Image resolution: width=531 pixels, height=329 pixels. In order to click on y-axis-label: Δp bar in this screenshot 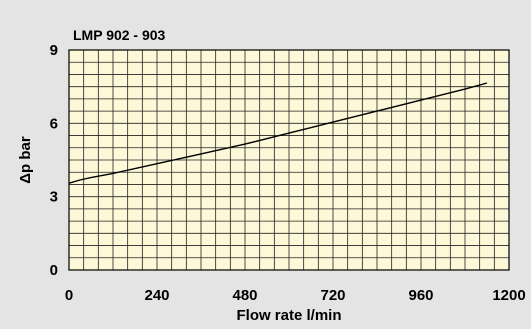, I will do `click(25, 160)`.